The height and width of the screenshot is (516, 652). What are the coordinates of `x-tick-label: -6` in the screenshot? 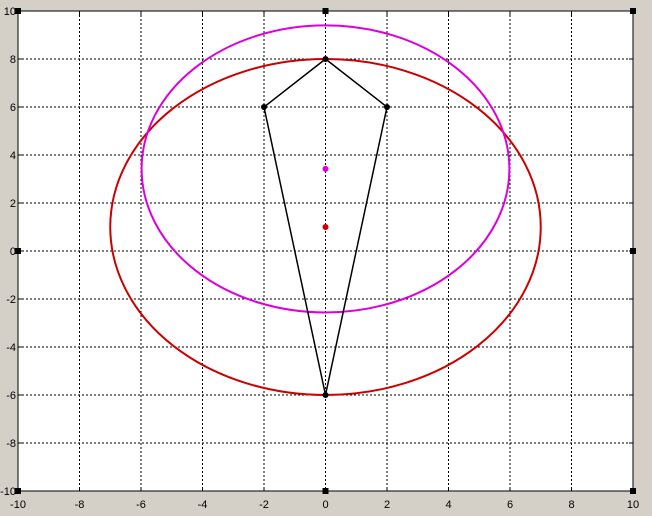 It's located at (141, 505).